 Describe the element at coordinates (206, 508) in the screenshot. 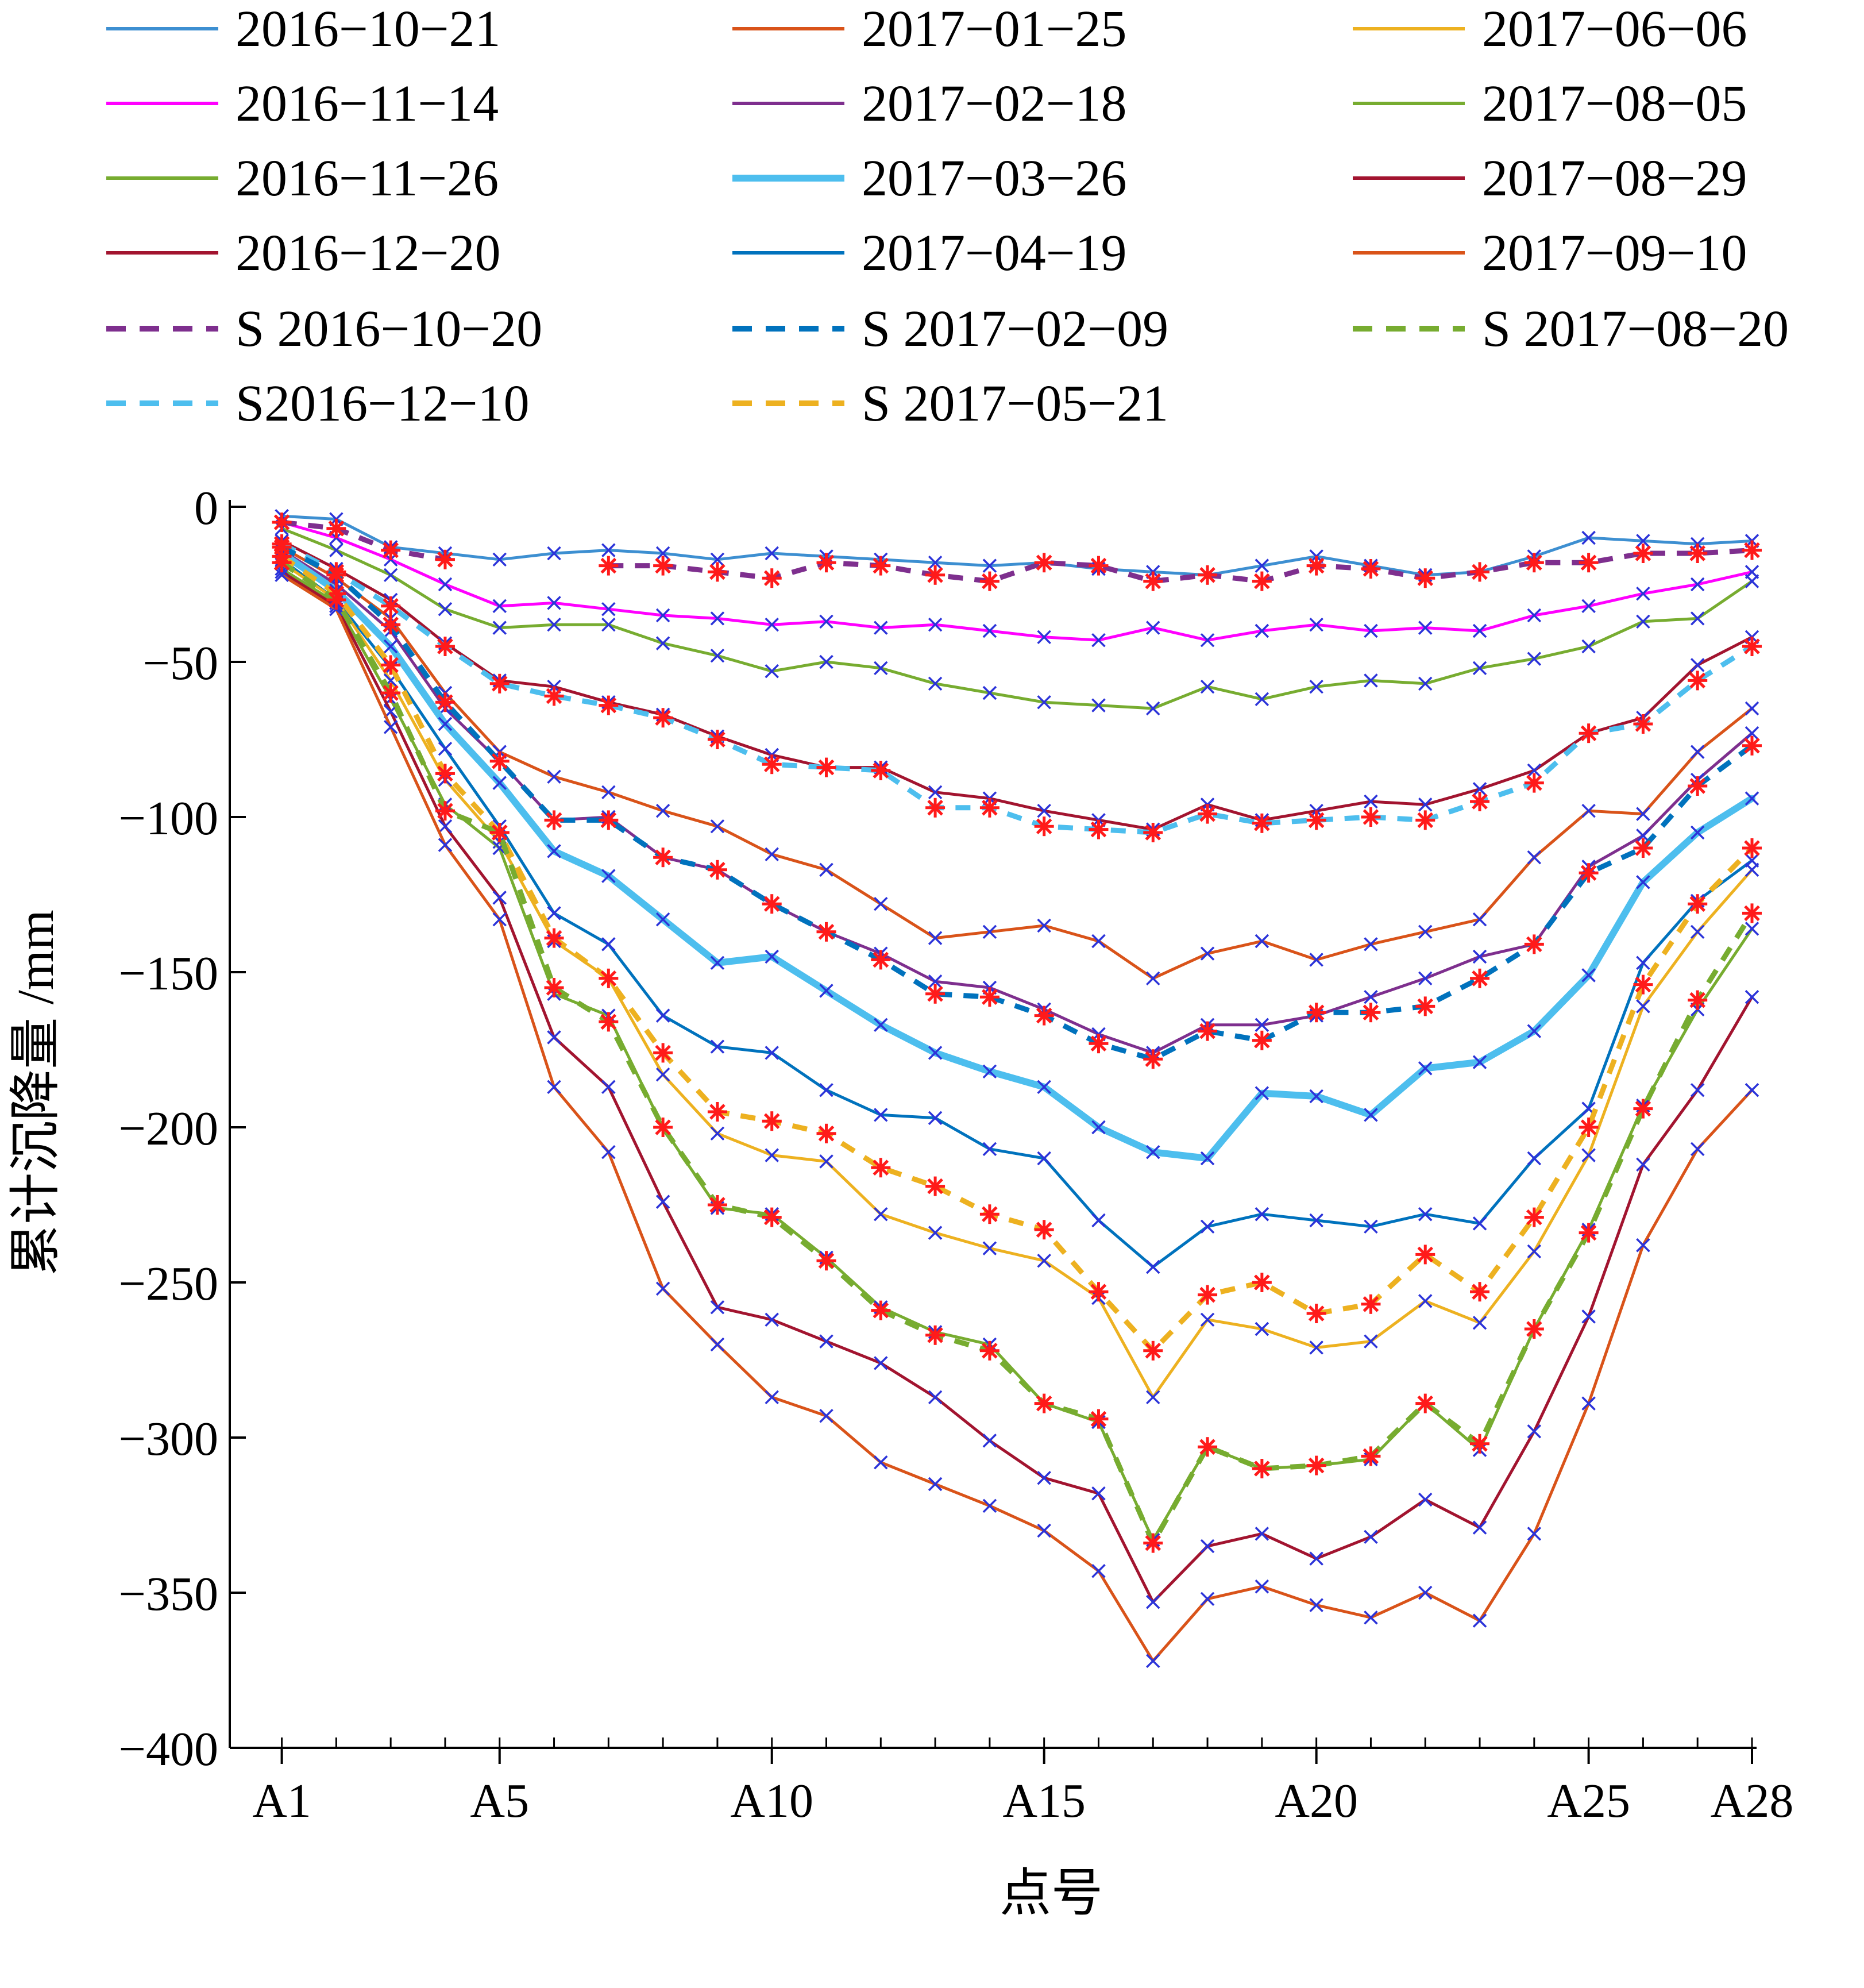

I see `y-tick-label: 0` at that location.